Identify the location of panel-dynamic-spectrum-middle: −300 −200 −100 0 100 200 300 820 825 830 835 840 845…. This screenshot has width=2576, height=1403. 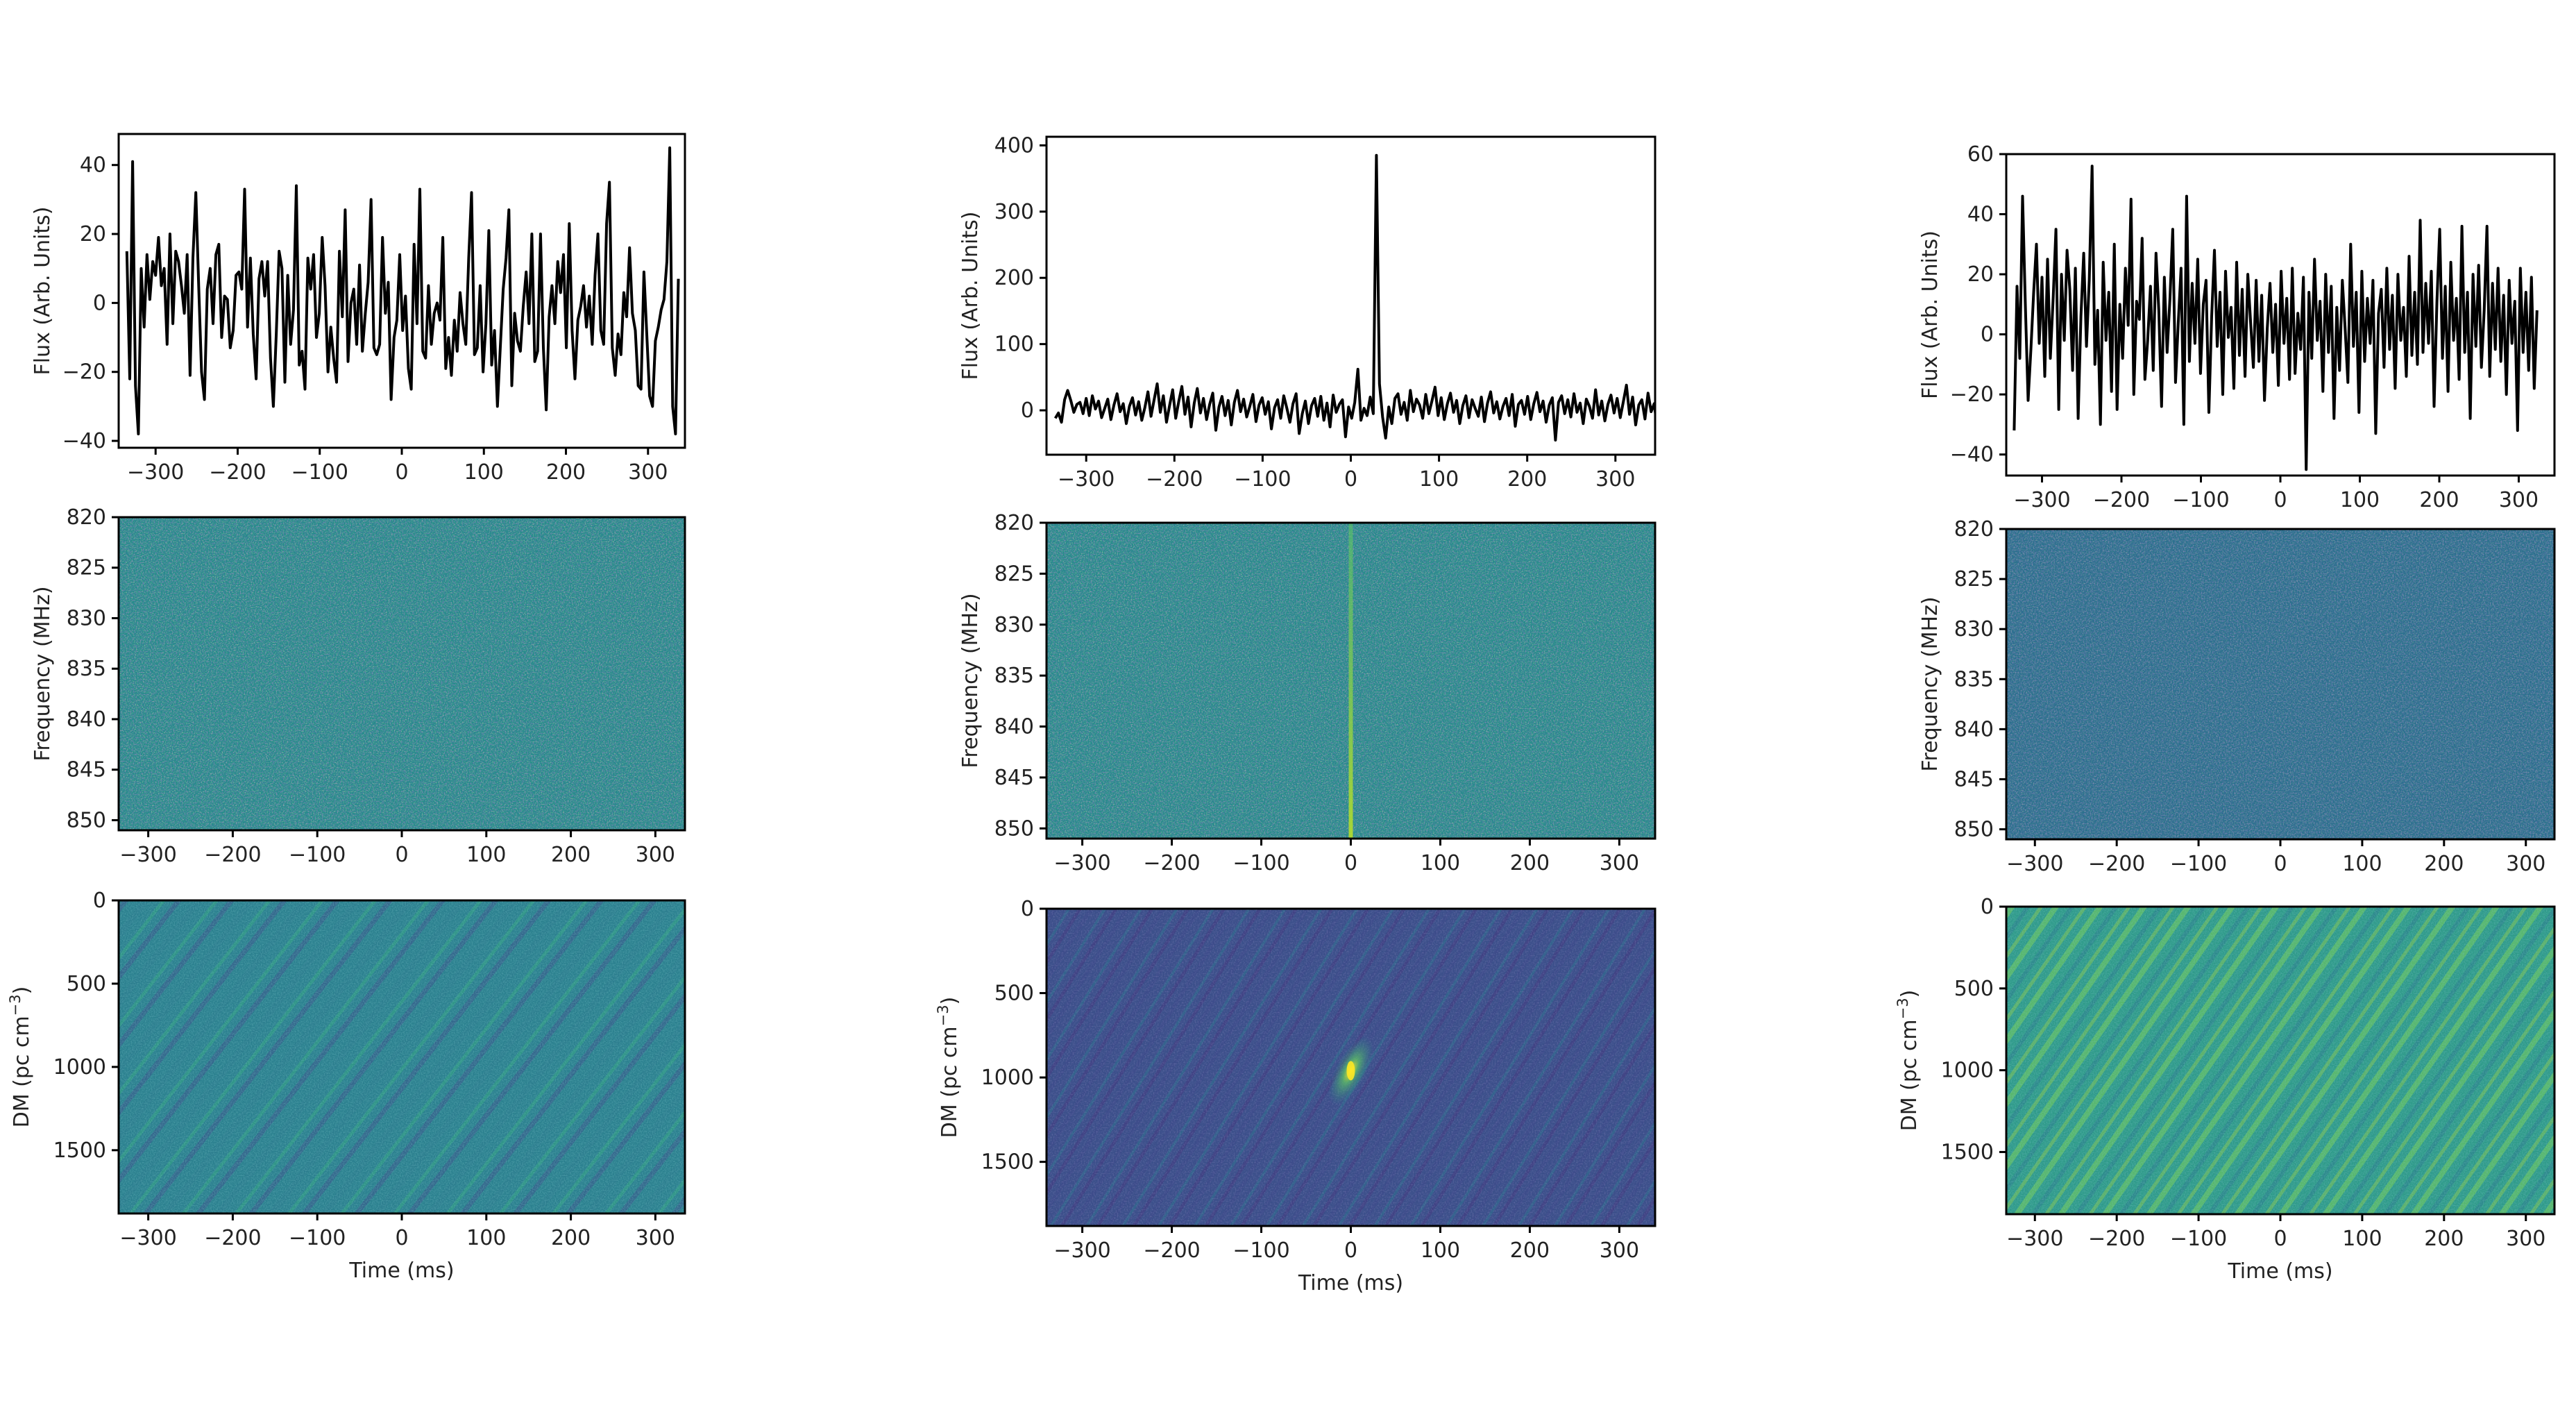
(1307, 693).